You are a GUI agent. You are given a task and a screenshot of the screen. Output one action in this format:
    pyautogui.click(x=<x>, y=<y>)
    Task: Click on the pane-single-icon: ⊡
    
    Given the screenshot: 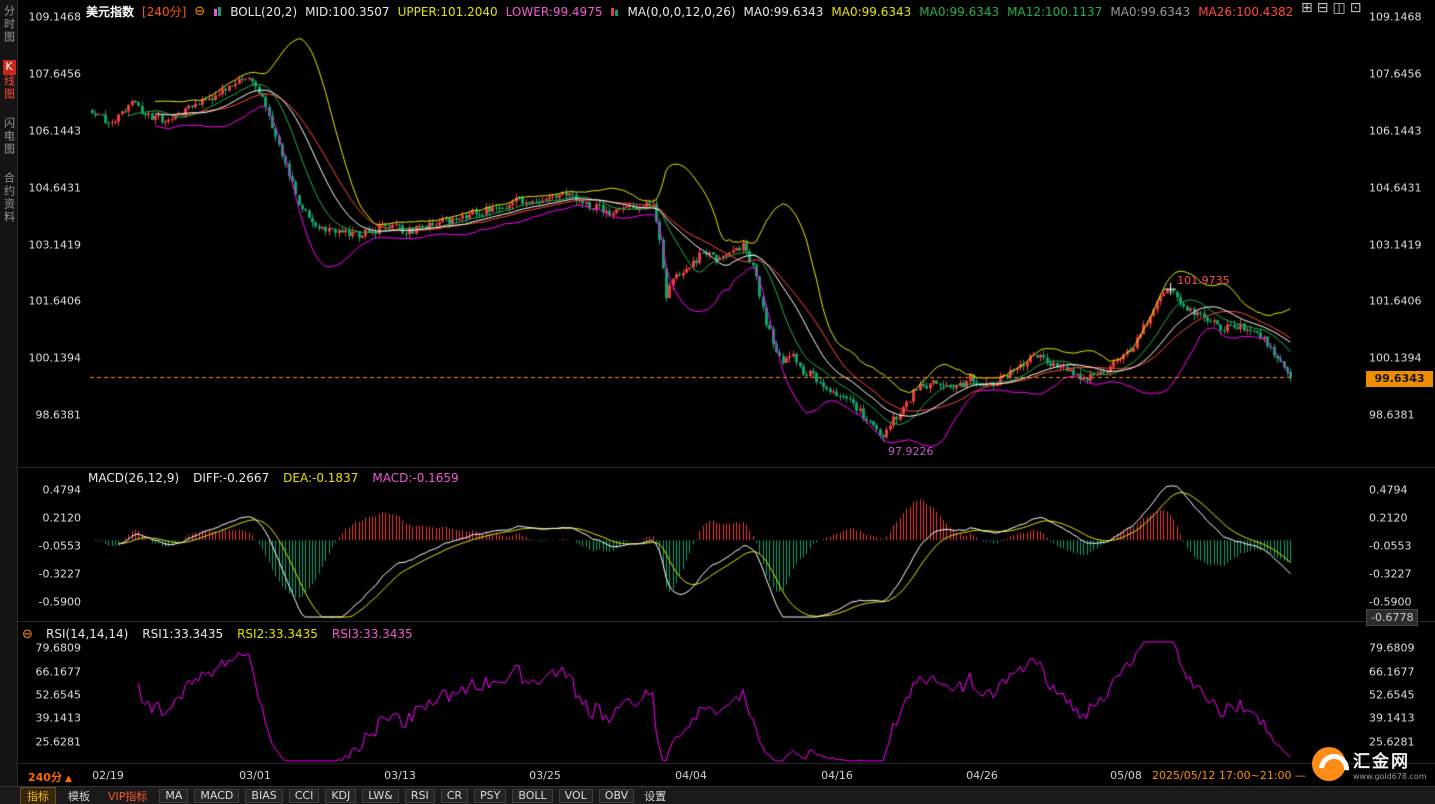 What is the action you would take?
    pyautogui.click(x=1355, y=8)
    